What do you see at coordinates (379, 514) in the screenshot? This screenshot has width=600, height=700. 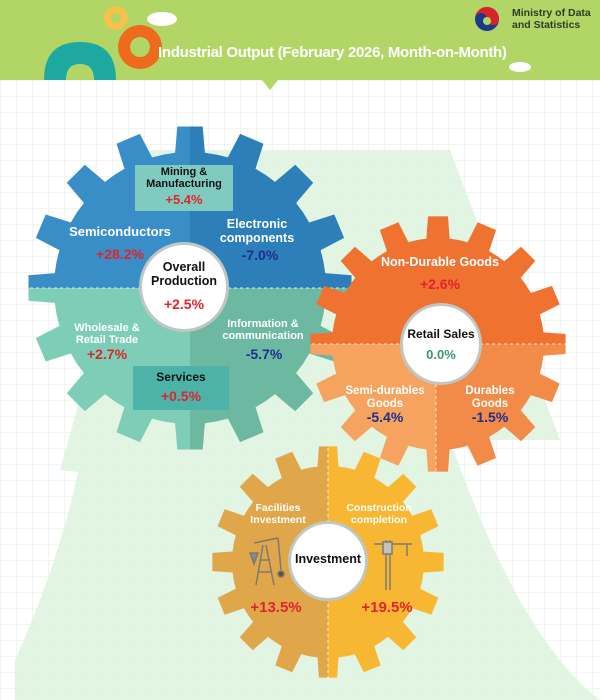 I see `construction-label: Construction completion` at bounding box center [379, 514].